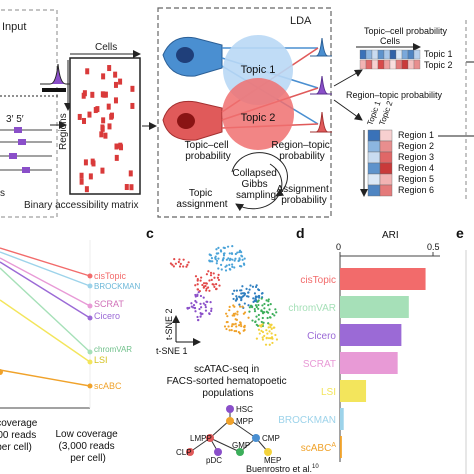  Describe the element at coordinates (416, 179) in the screenshot. I see `out-region-5: Region 5` at that location.